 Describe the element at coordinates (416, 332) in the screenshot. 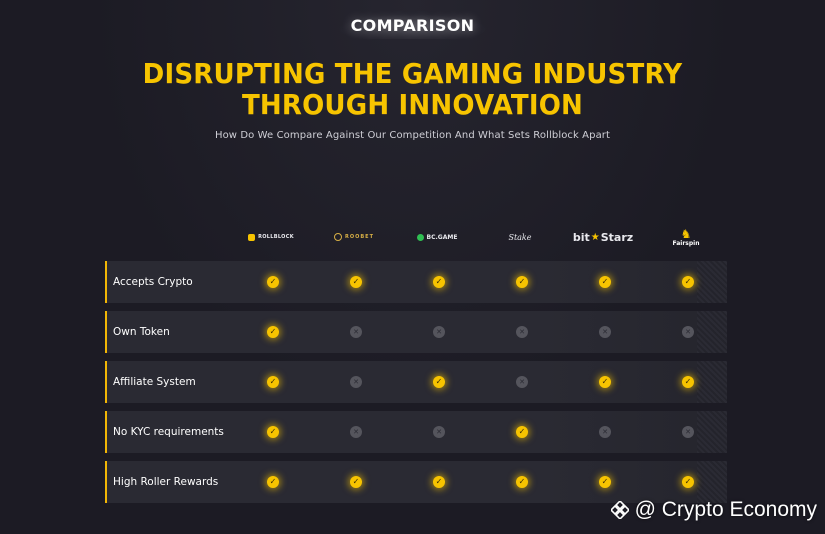

I see `table-row: Own Token ✓ ✕ ✕ ✕ ✕ ✕` at that location.